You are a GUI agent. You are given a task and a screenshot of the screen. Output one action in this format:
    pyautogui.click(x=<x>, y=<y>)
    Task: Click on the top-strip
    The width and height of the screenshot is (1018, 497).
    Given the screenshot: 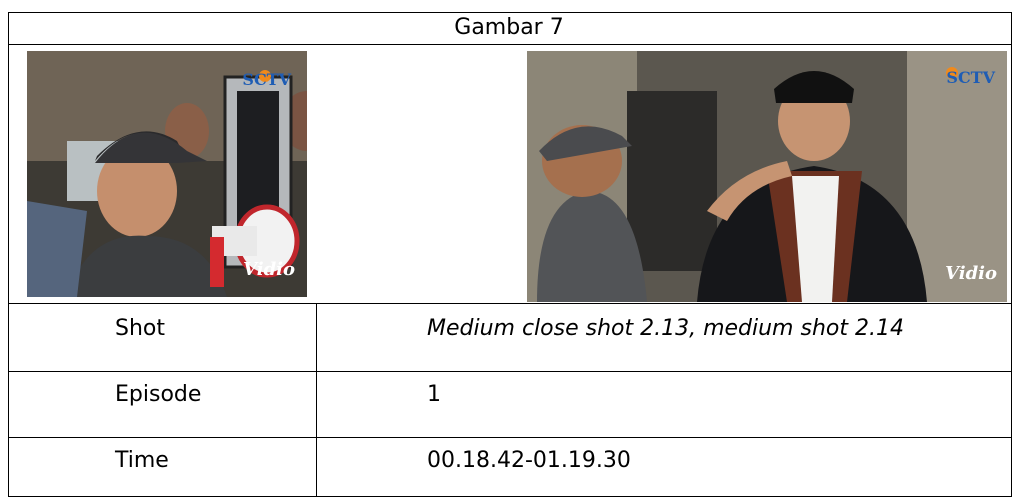 What is the action you would take?
    pyautogui.click(x=509, y=3)
    